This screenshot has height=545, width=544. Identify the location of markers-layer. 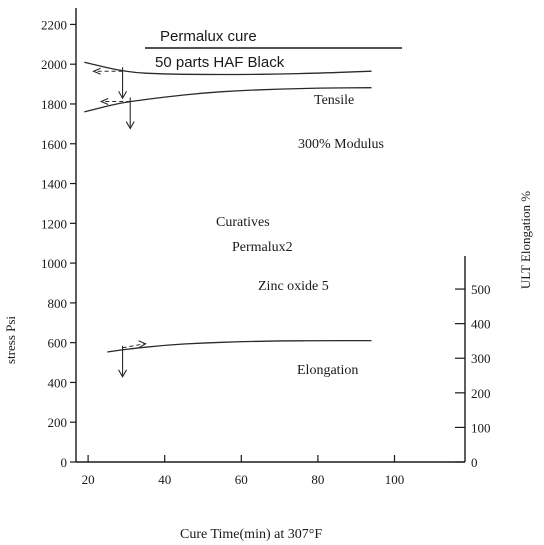
(119, 222).